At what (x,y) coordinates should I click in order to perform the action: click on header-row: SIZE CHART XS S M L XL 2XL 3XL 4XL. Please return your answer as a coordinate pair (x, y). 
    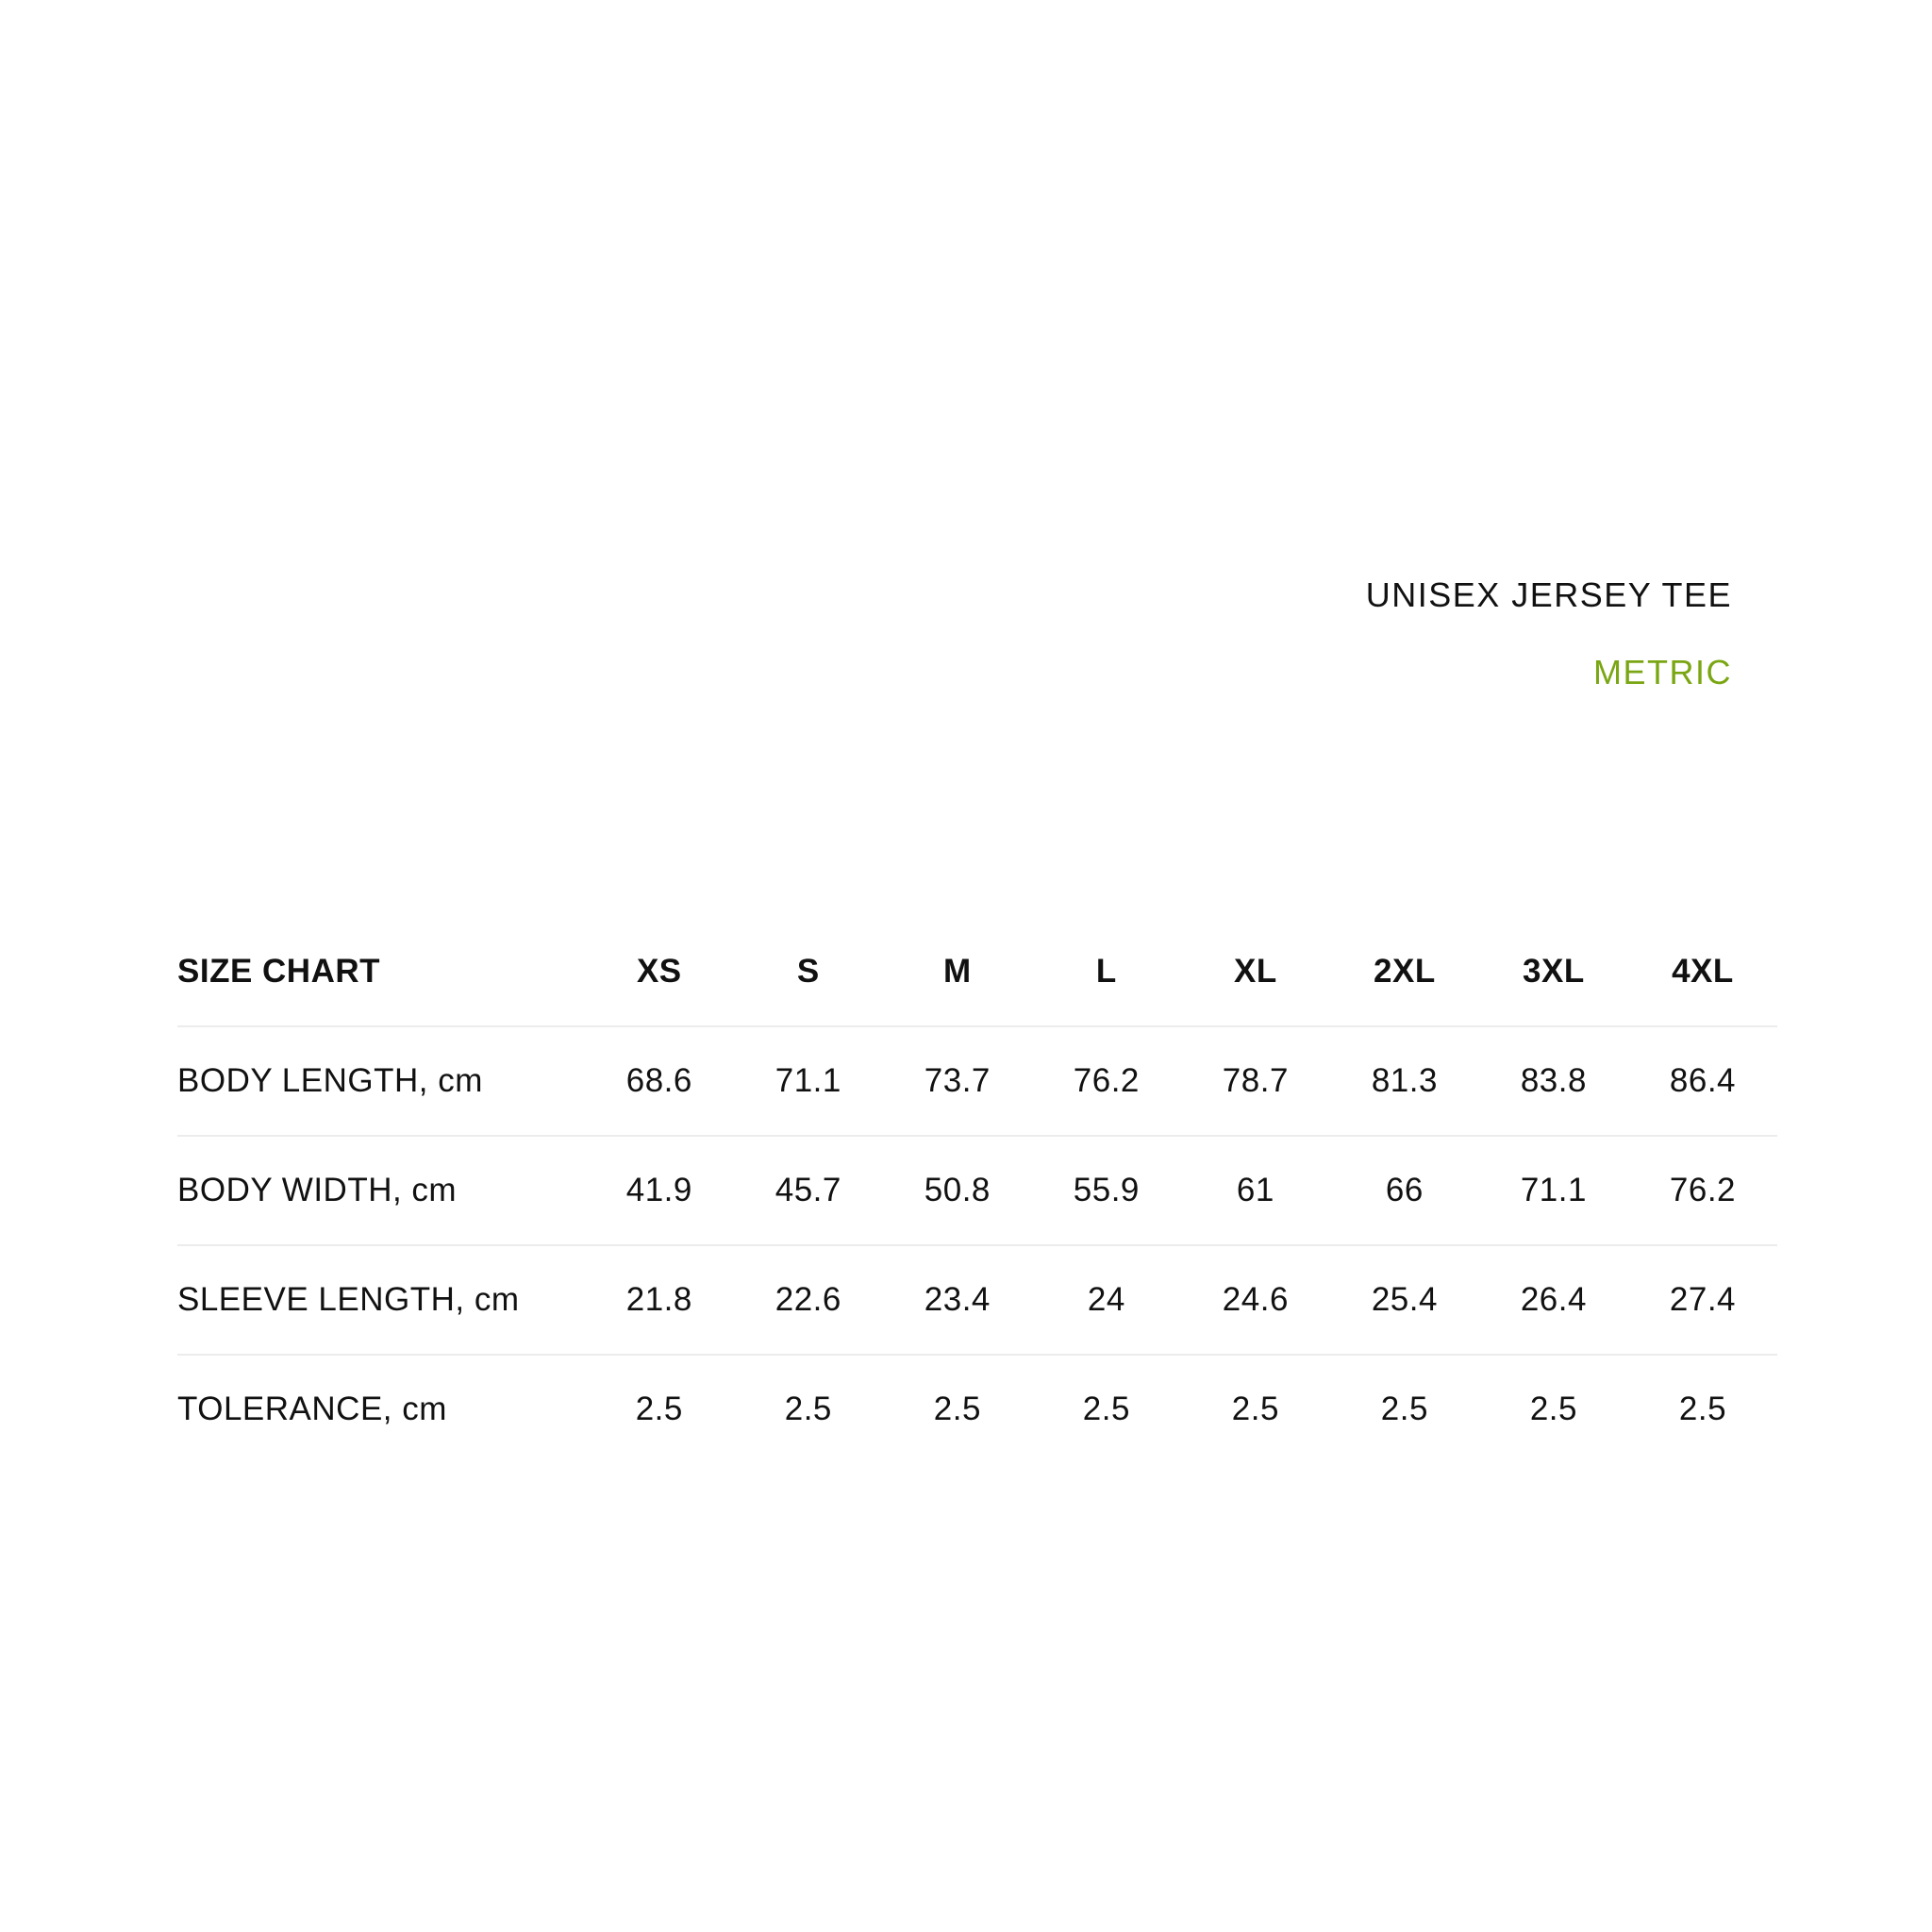
    Looking at the image, I should click on (977, 972).